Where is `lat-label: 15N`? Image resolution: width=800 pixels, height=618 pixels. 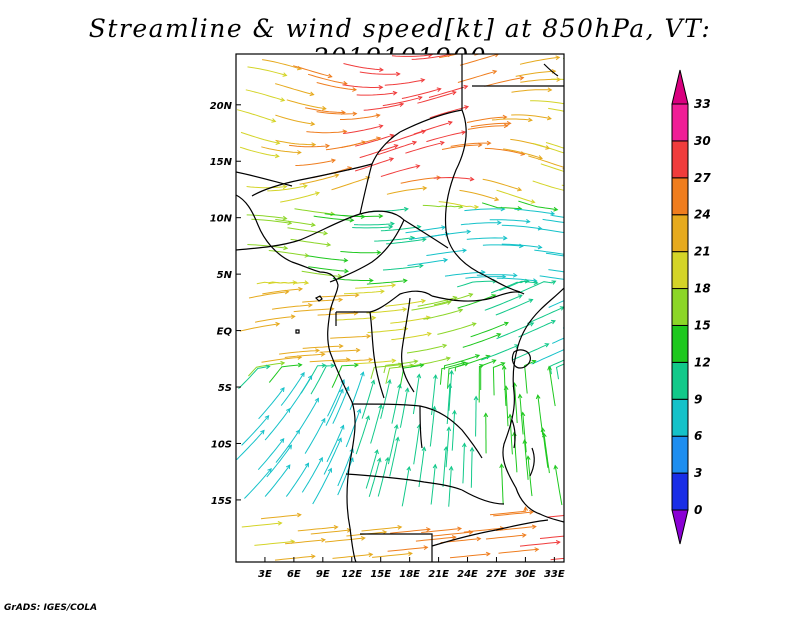 lat-label: 15N is located at coordinates (221, 162).